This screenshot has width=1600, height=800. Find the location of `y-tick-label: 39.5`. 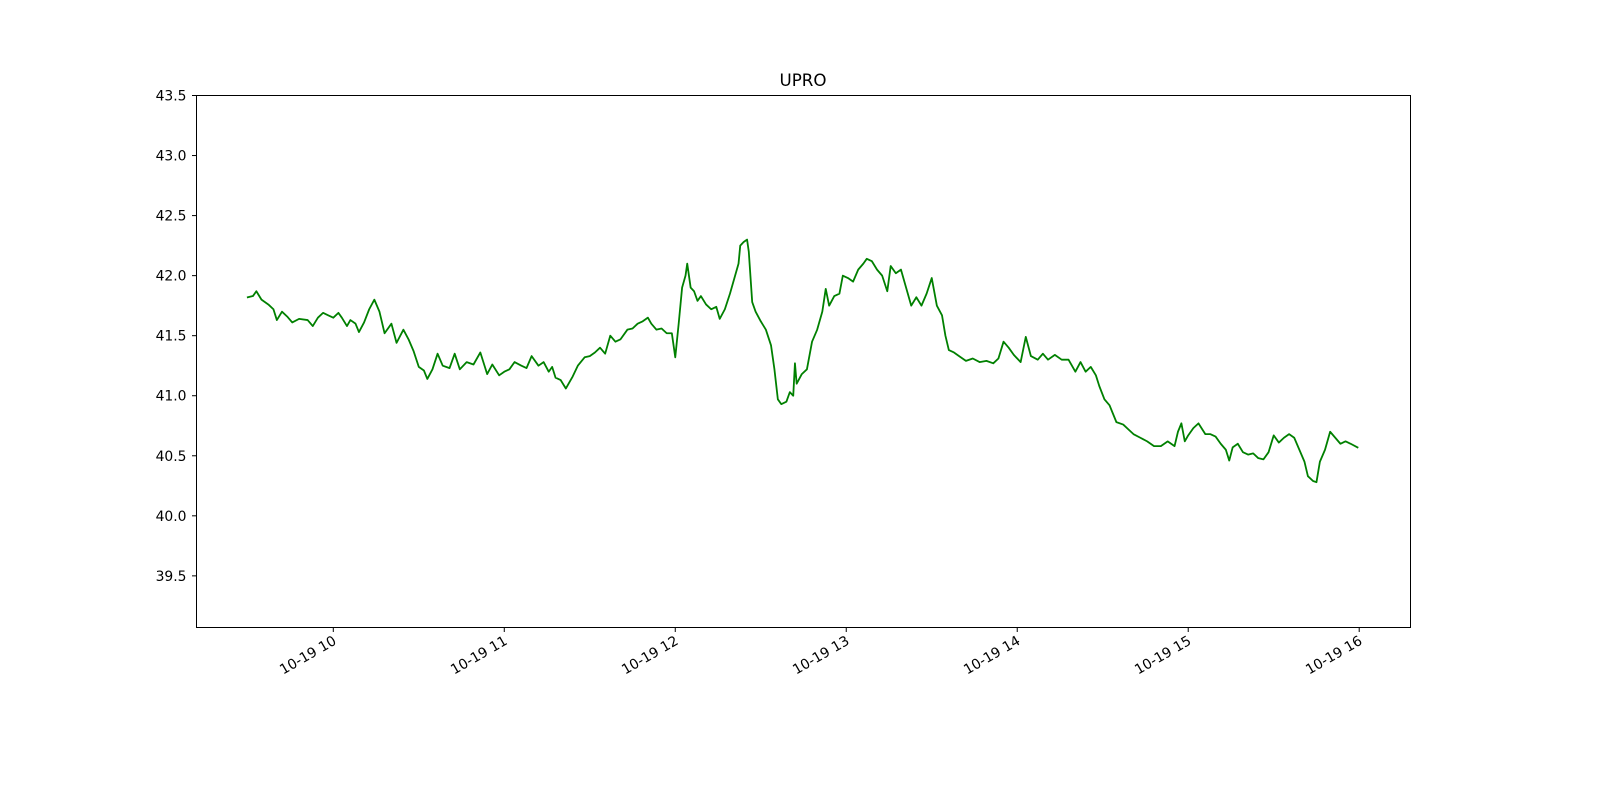

y-tick-label: 39.5 is located at coordinates (171, 577).